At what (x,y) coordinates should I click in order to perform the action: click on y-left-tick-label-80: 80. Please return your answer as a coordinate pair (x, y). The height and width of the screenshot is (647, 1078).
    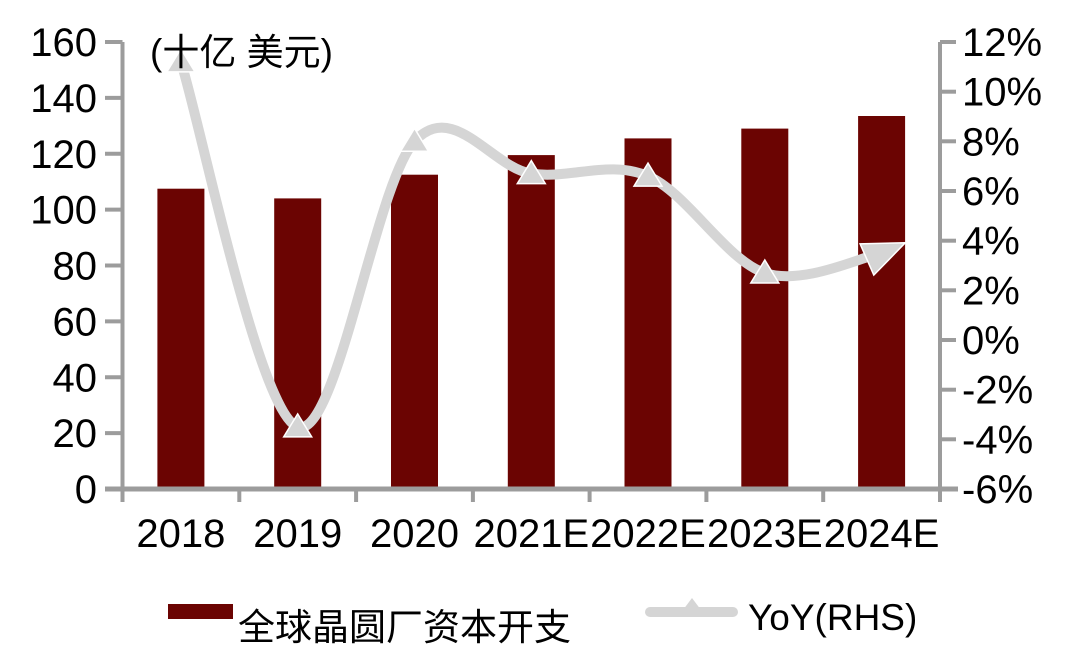
    Looking at the image, I should click on (75, 267).